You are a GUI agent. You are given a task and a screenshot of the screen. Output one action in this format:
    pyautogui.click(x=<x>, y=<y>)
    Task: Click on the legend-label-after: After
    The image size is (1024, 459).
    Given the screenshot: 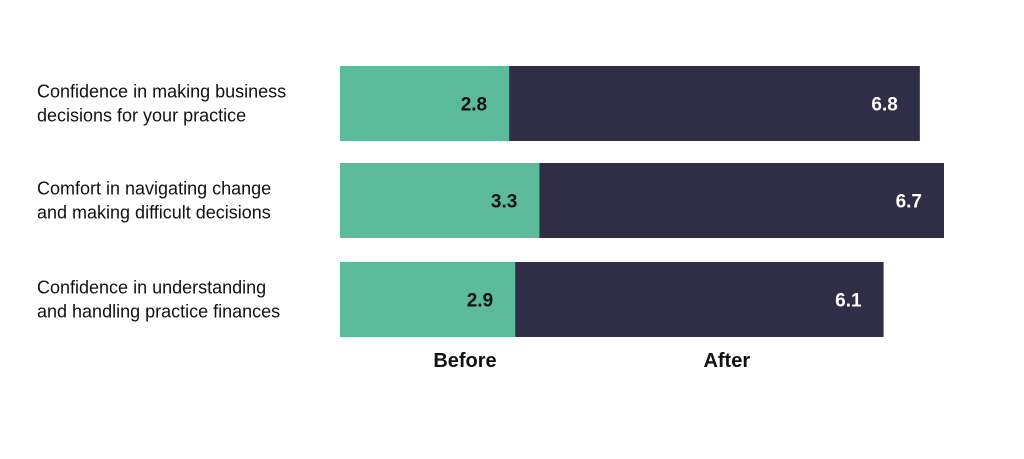 What is the action you would take?
    pyautogui.click(x=726, y=361)
    